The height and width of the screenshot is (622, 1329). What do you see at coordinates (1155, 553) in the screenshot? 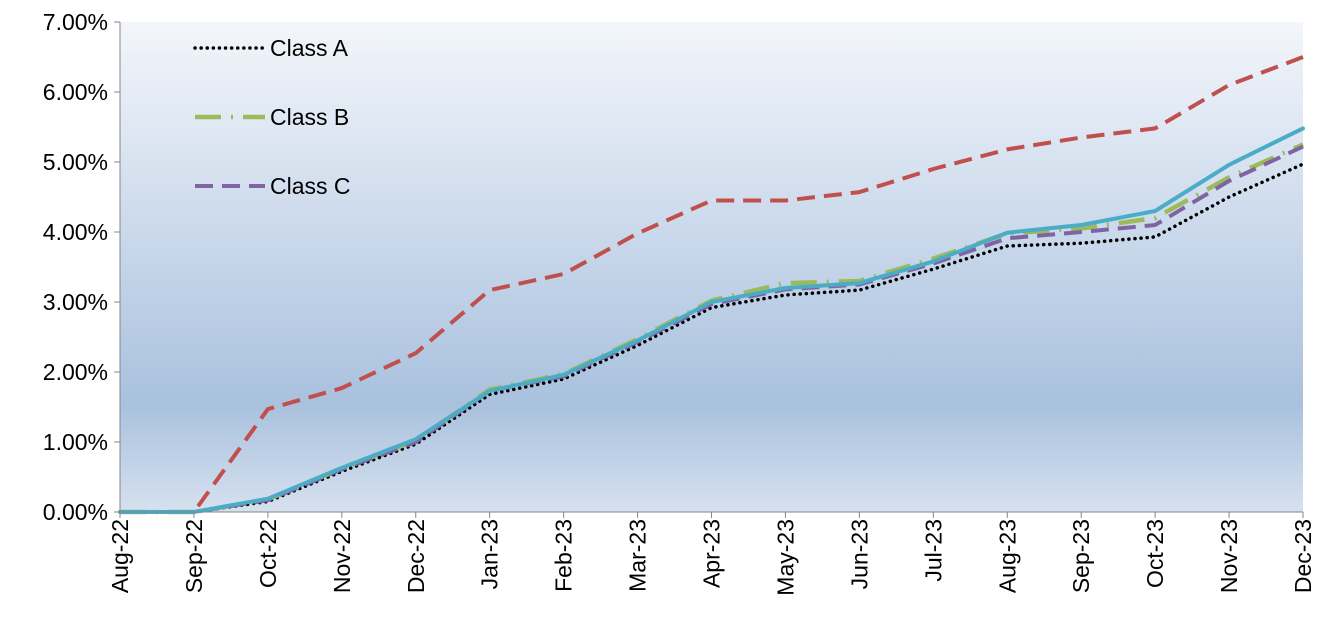
I see `x-tick-label: Oct-23` at bounding box center [1155, 553].